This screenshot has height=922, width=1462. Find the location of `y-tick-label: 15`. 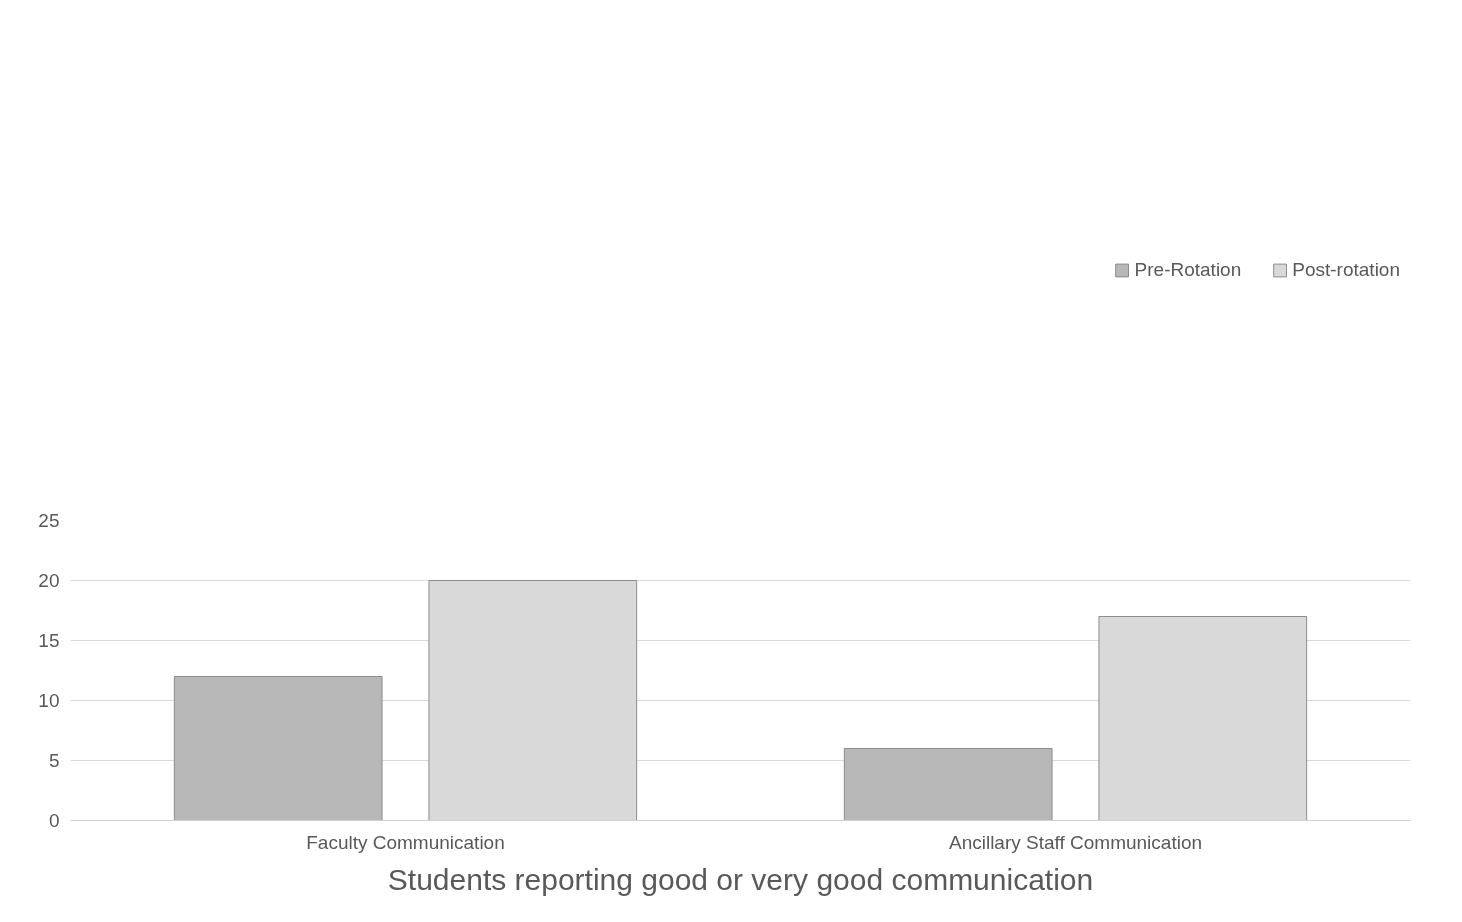

y-tick-label: 15 is located at coordinates (49, 640).